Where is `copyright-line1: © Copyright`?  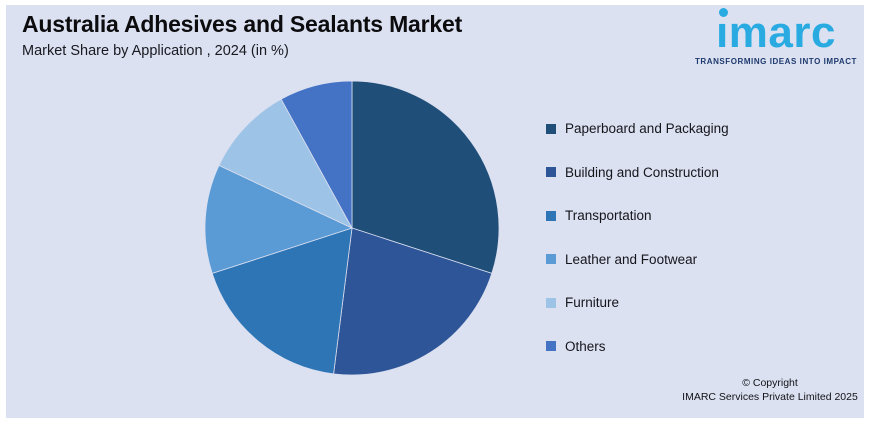 copyright-line1: © Copyright is located at coordinates (770, 383).